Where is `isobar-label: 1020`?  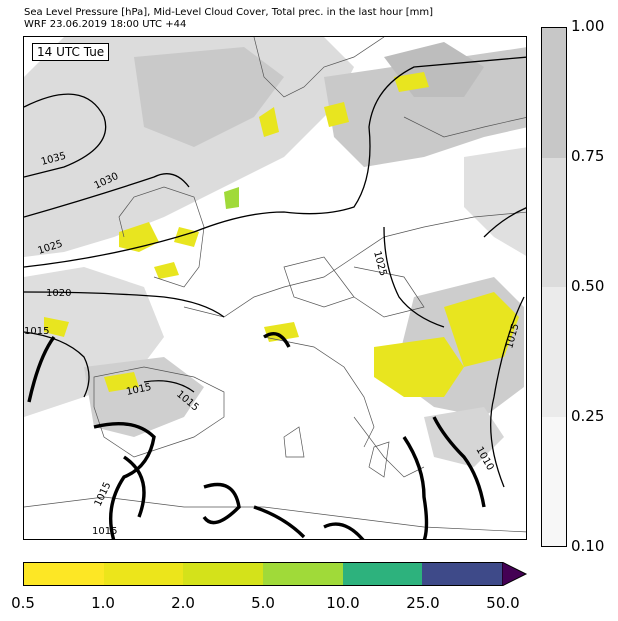 isobar-label: 1020 is located at coordinates (58, 293).